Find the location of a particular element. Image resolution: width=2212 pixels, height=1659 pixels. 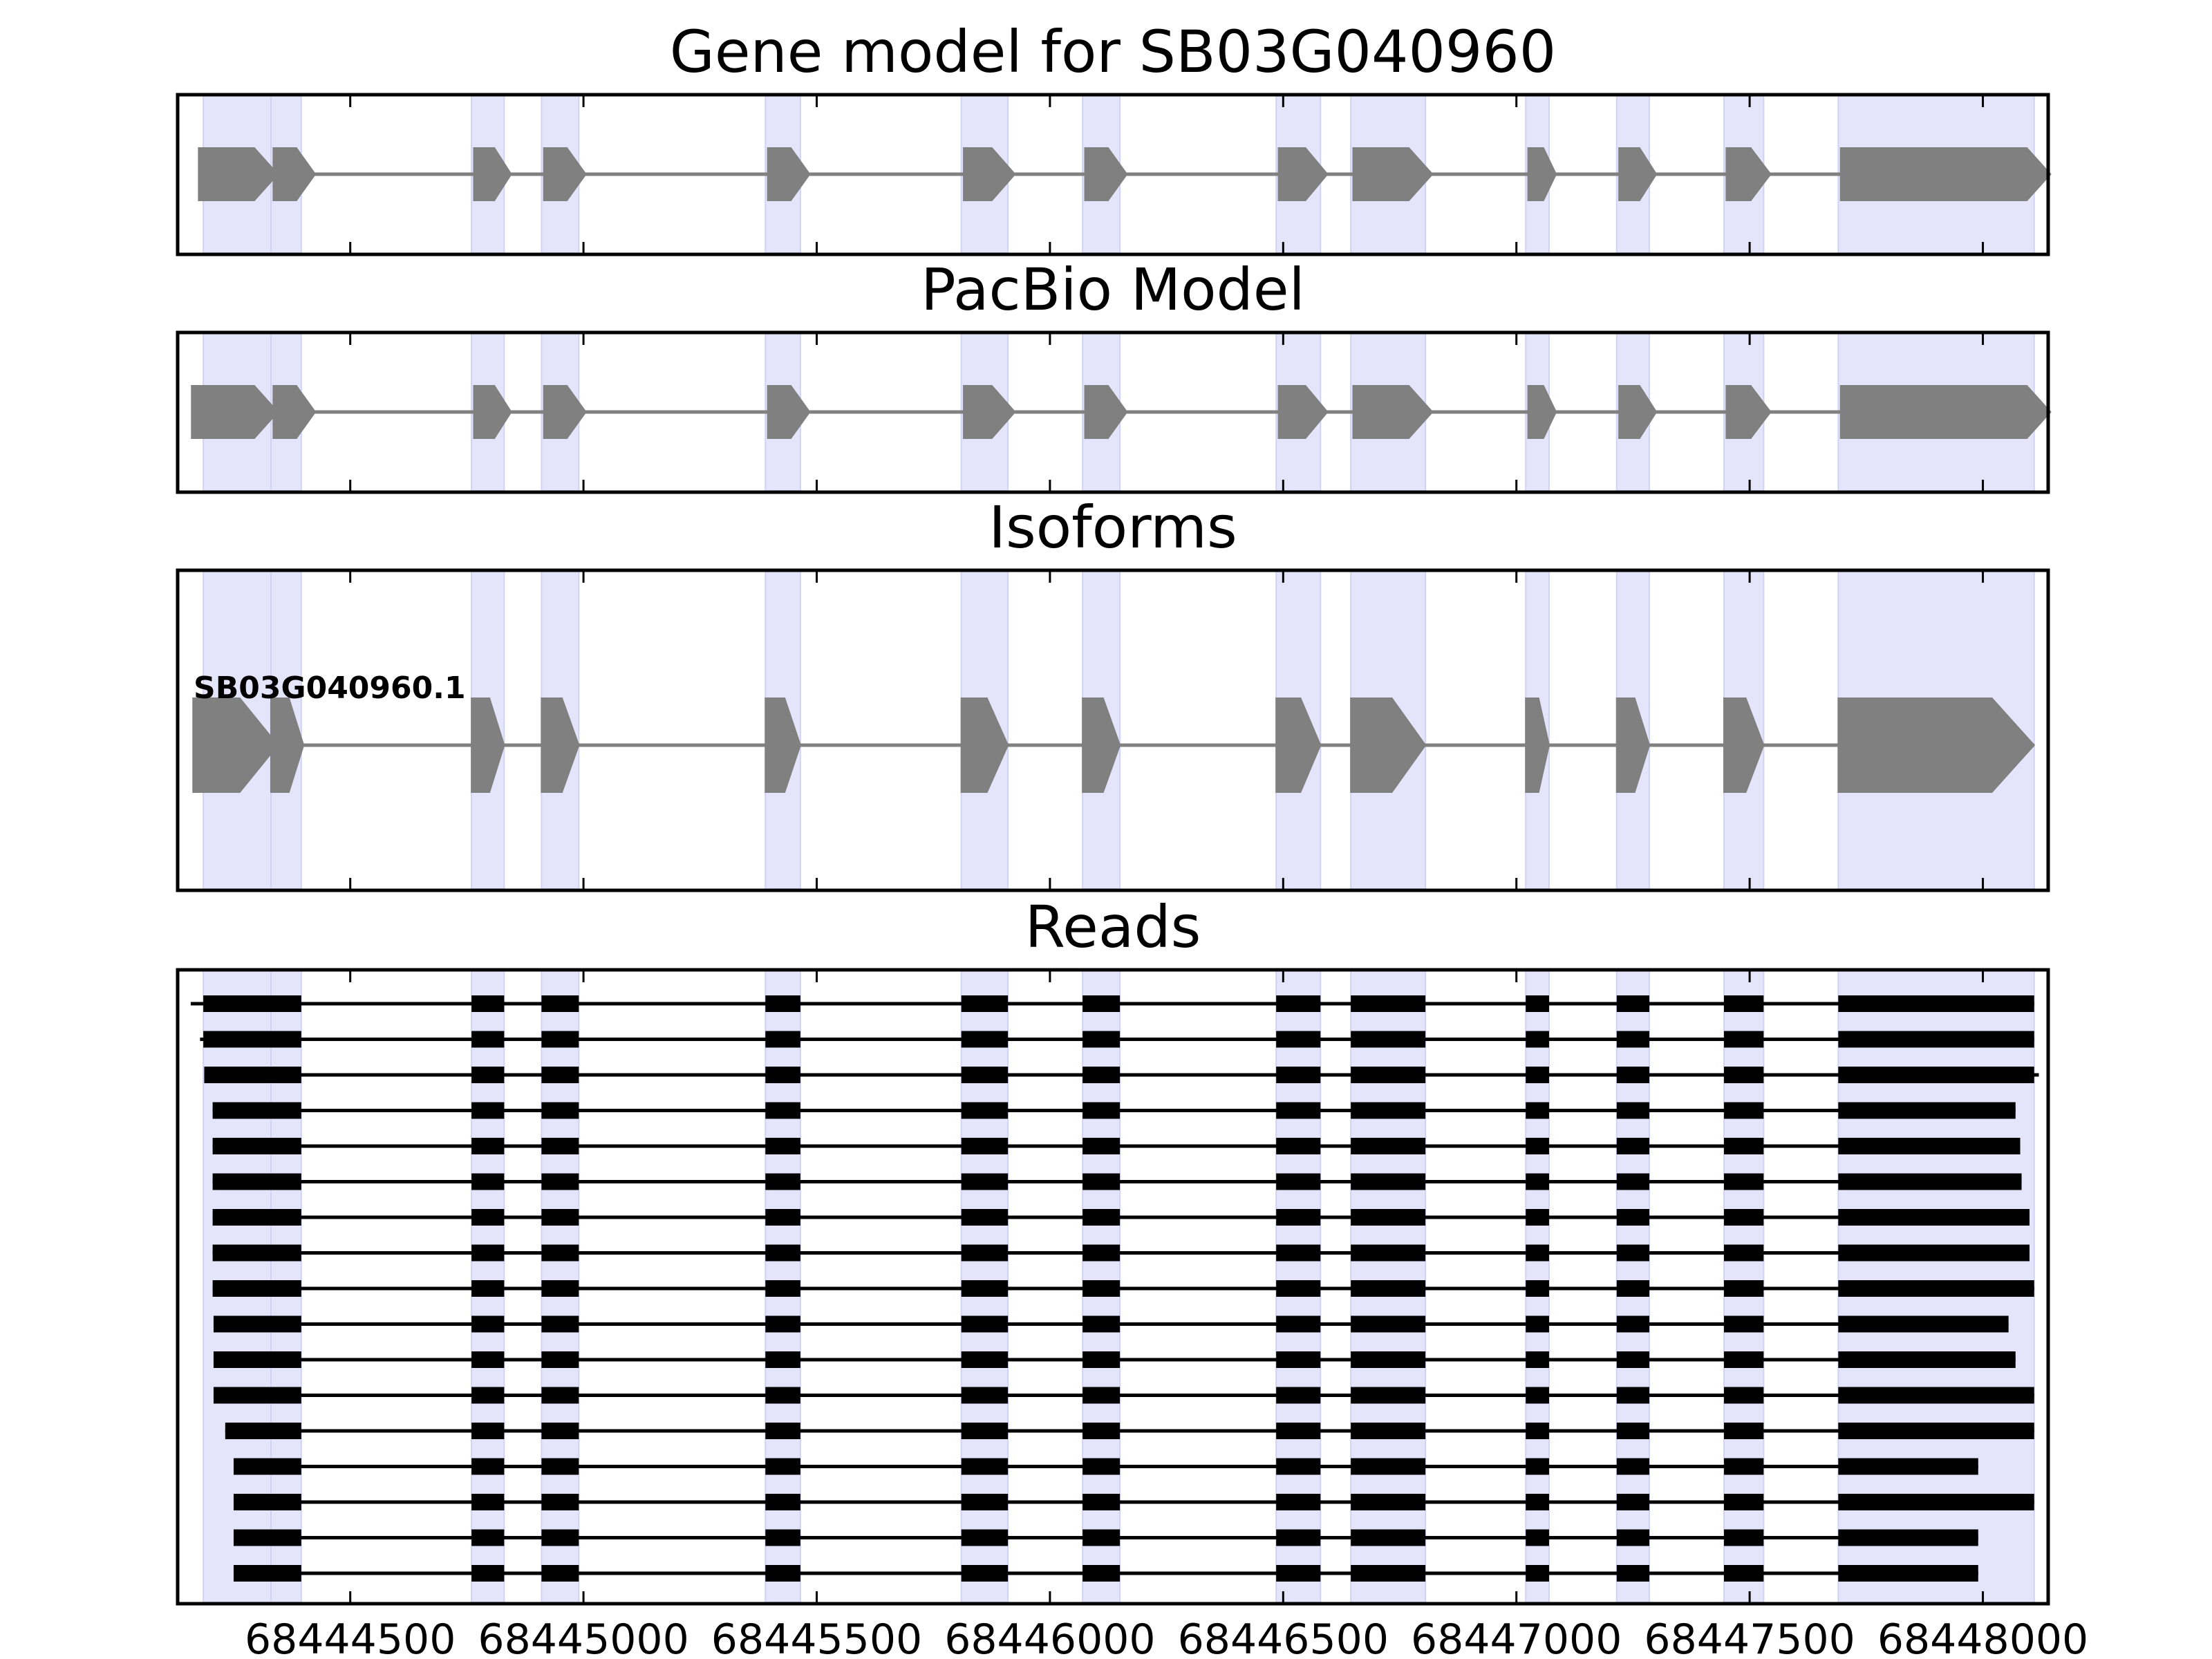

x-tick-label: 68447500 is located at coordinates (1750, 1637).